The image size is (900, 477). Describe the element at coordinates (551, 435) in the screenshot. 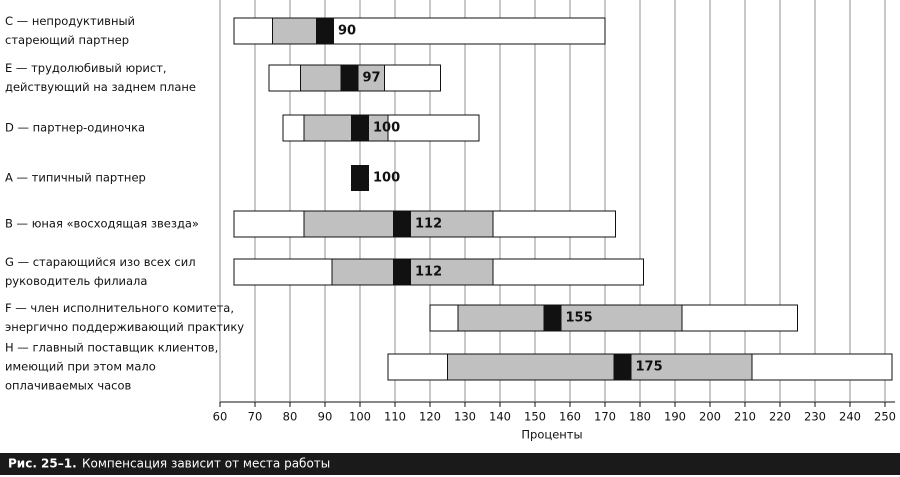

I see `x-axis-label: Проценты` at that location.